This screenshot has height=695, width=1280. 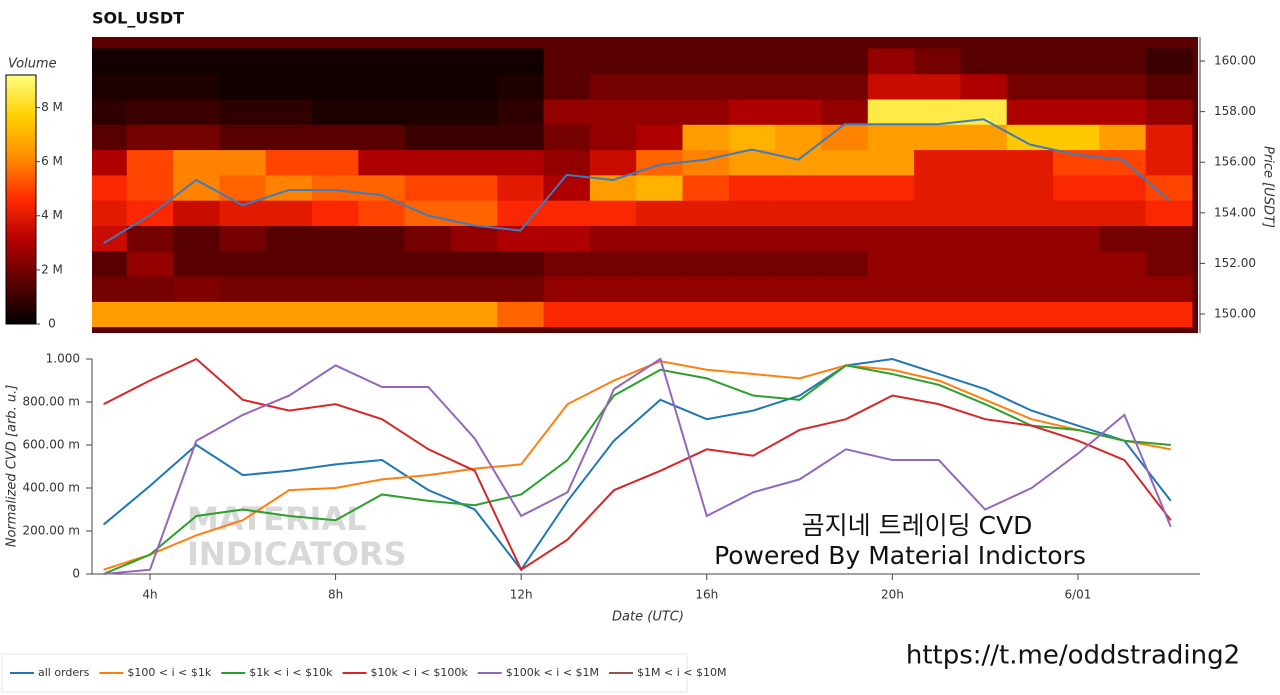 I want to click on colorbar, so click(x=21, y=199).